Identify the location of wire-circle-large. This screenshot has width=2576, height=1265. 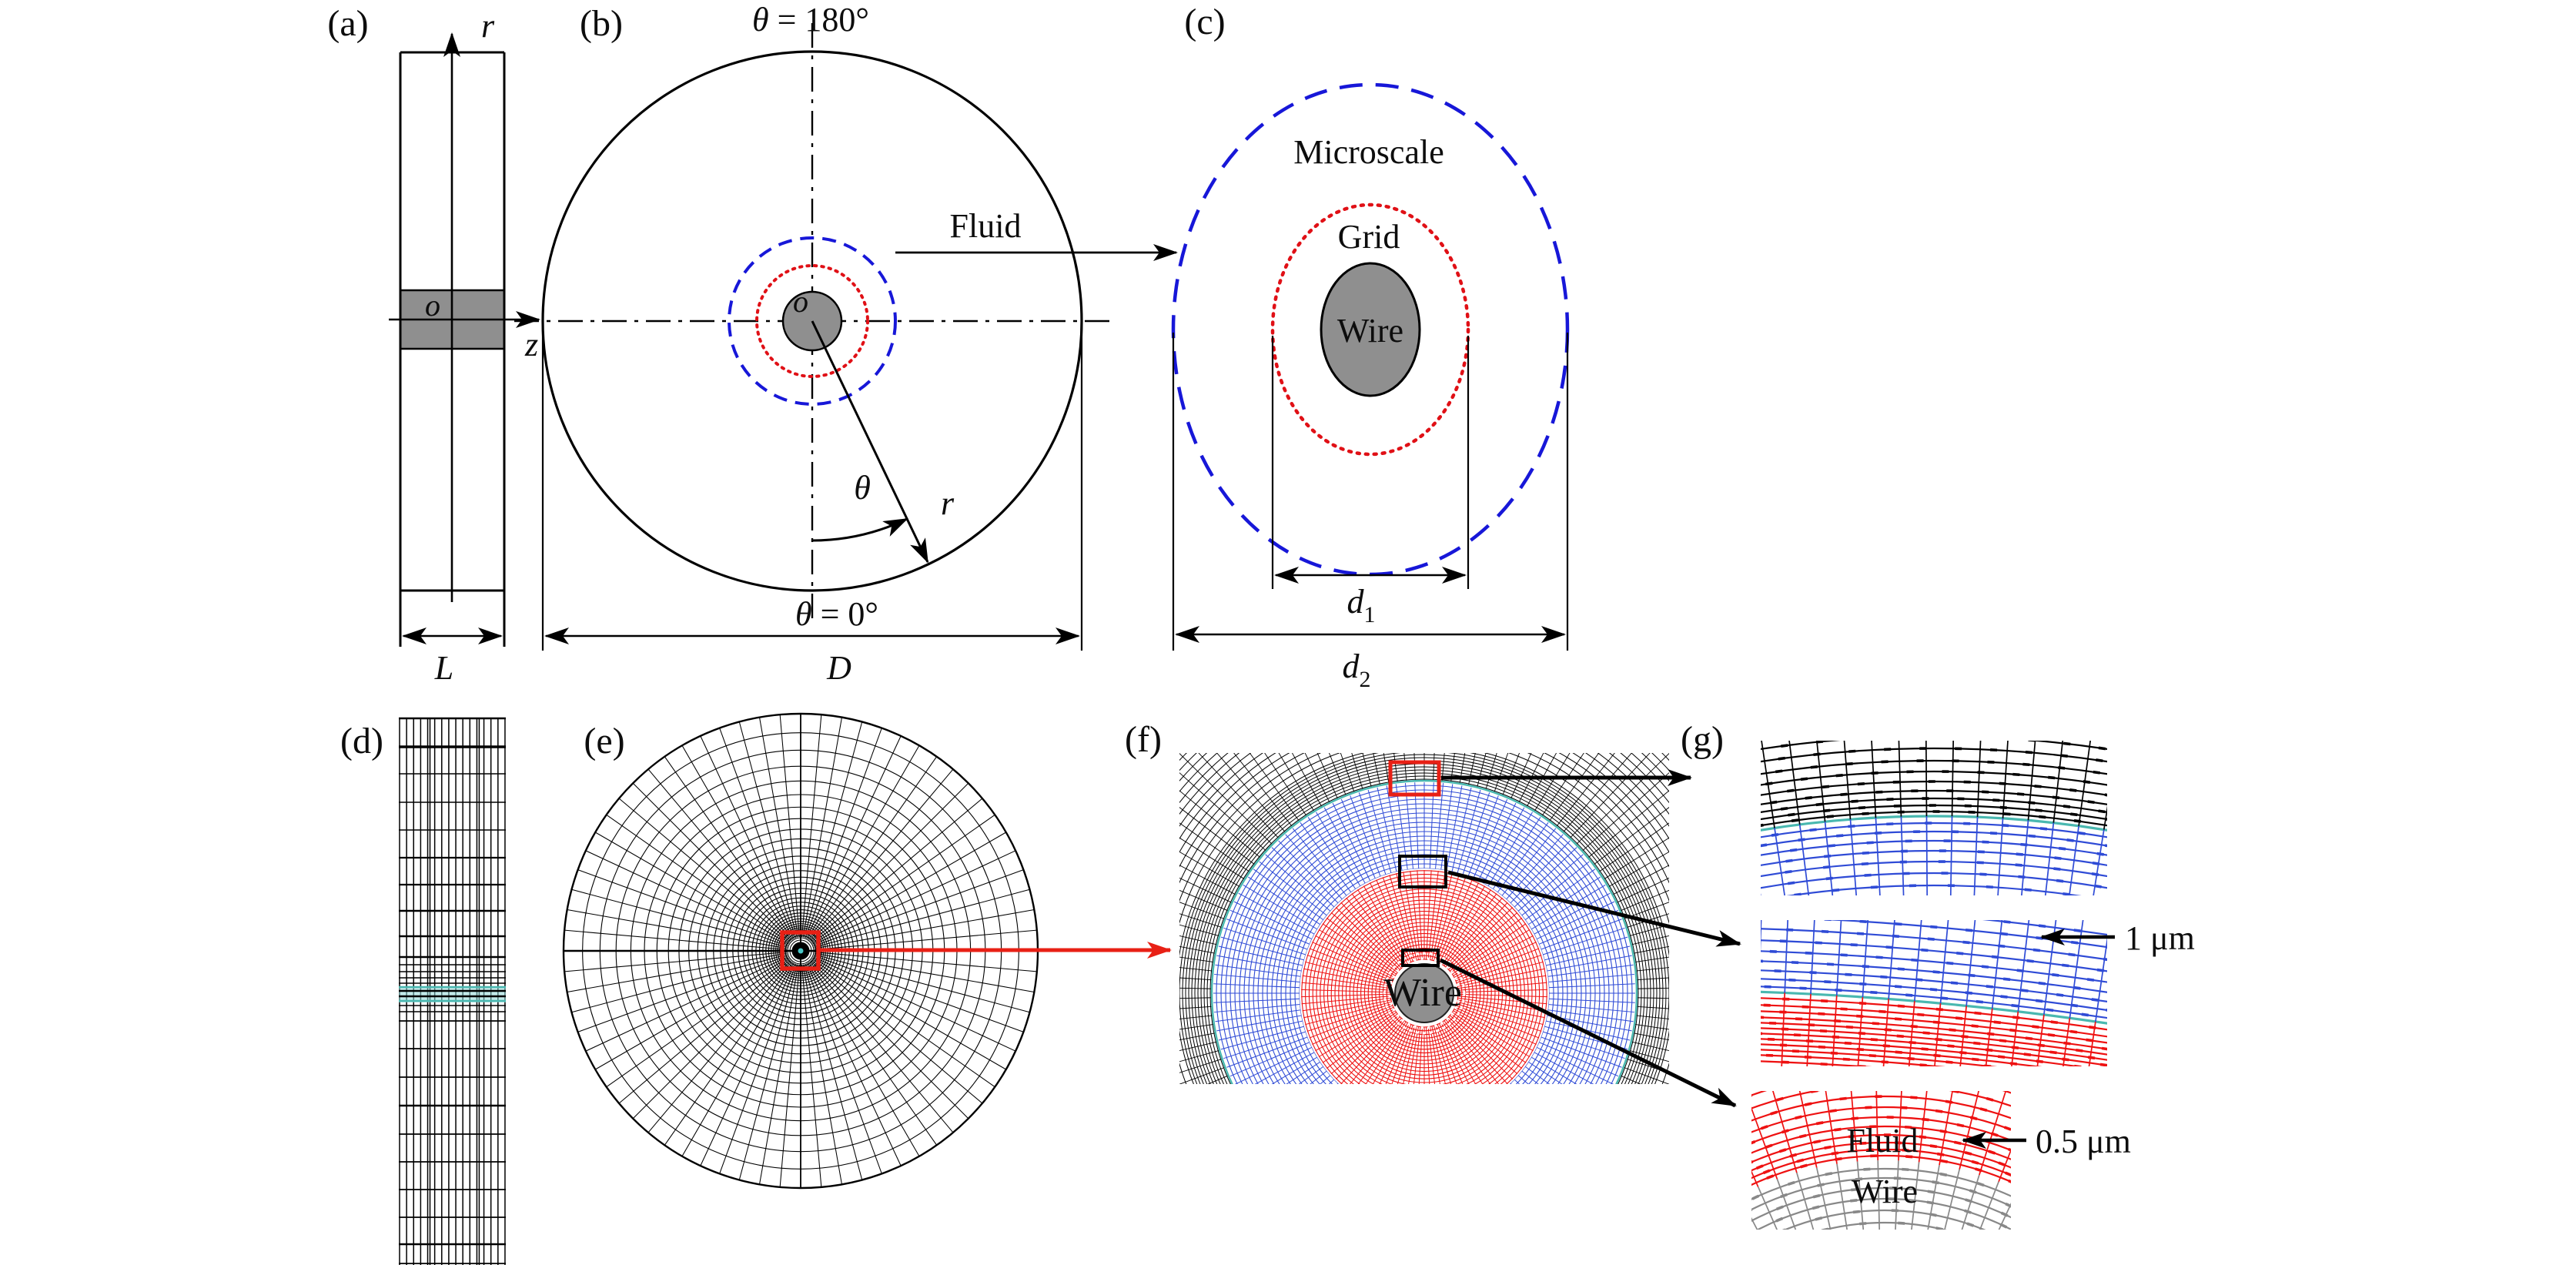
(1371, 329).